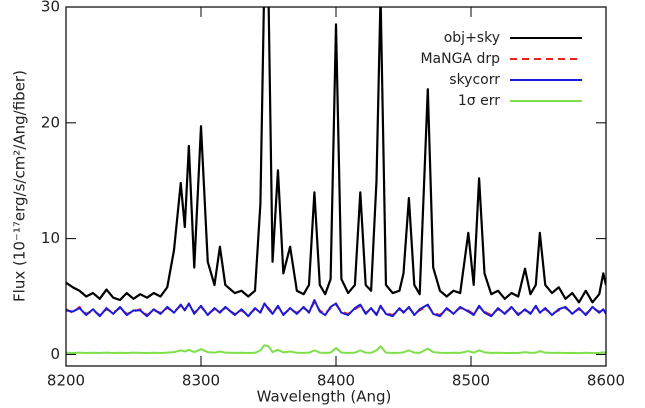 This screenshot has height=408, width=645. What do you see at coordinates (460, 59) in the screenshot?
I see `legend-label: MaNGA drp` at bounding box center [460, 59].